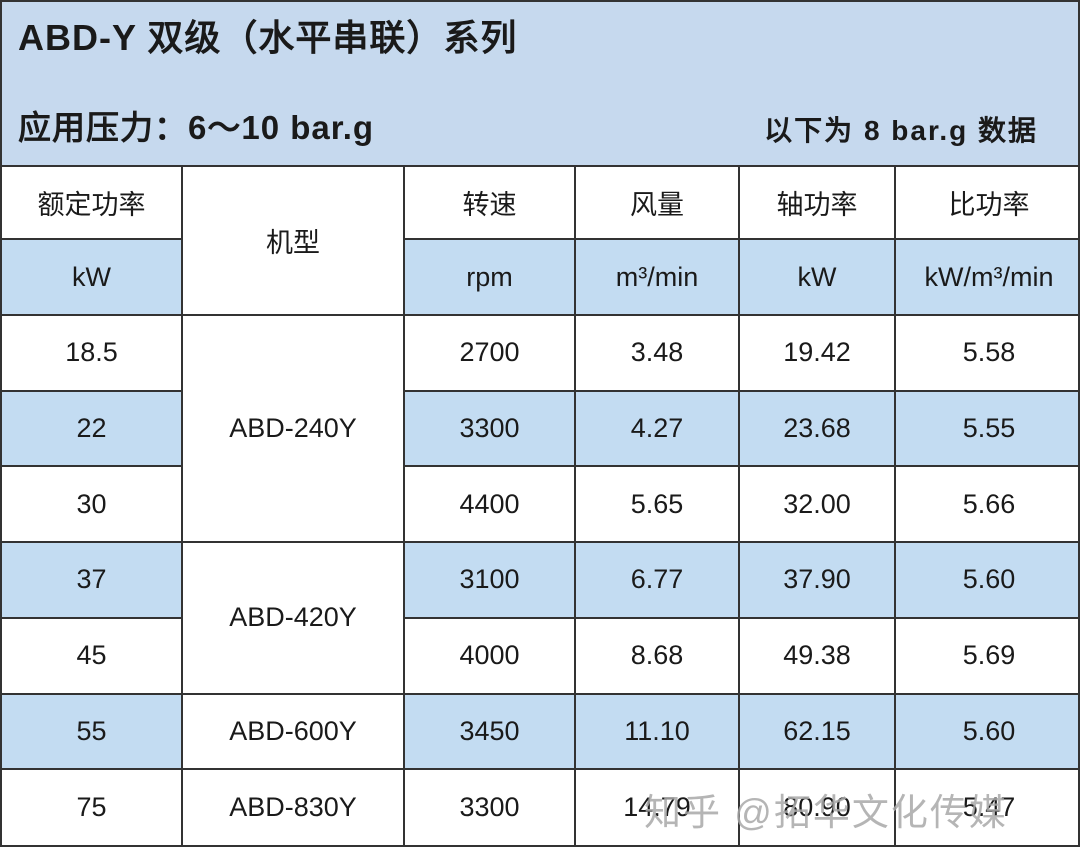 The image size is (1080, 847). I want to click on cell-rated-power: 18.5, so click(92, 353).